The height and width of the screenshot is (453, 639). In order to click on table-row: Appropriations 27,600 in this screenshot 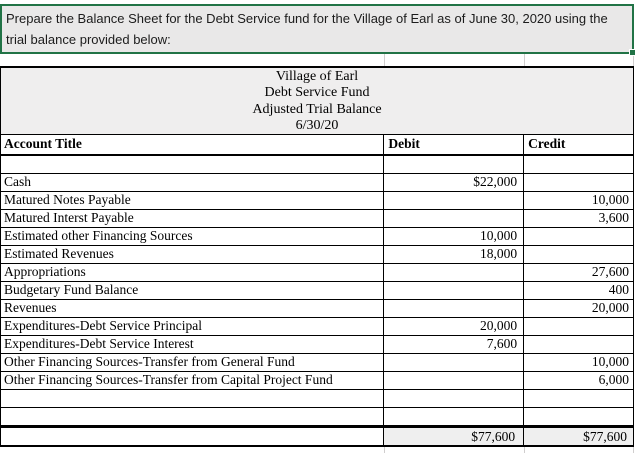, I will do `click(317, 273)`.